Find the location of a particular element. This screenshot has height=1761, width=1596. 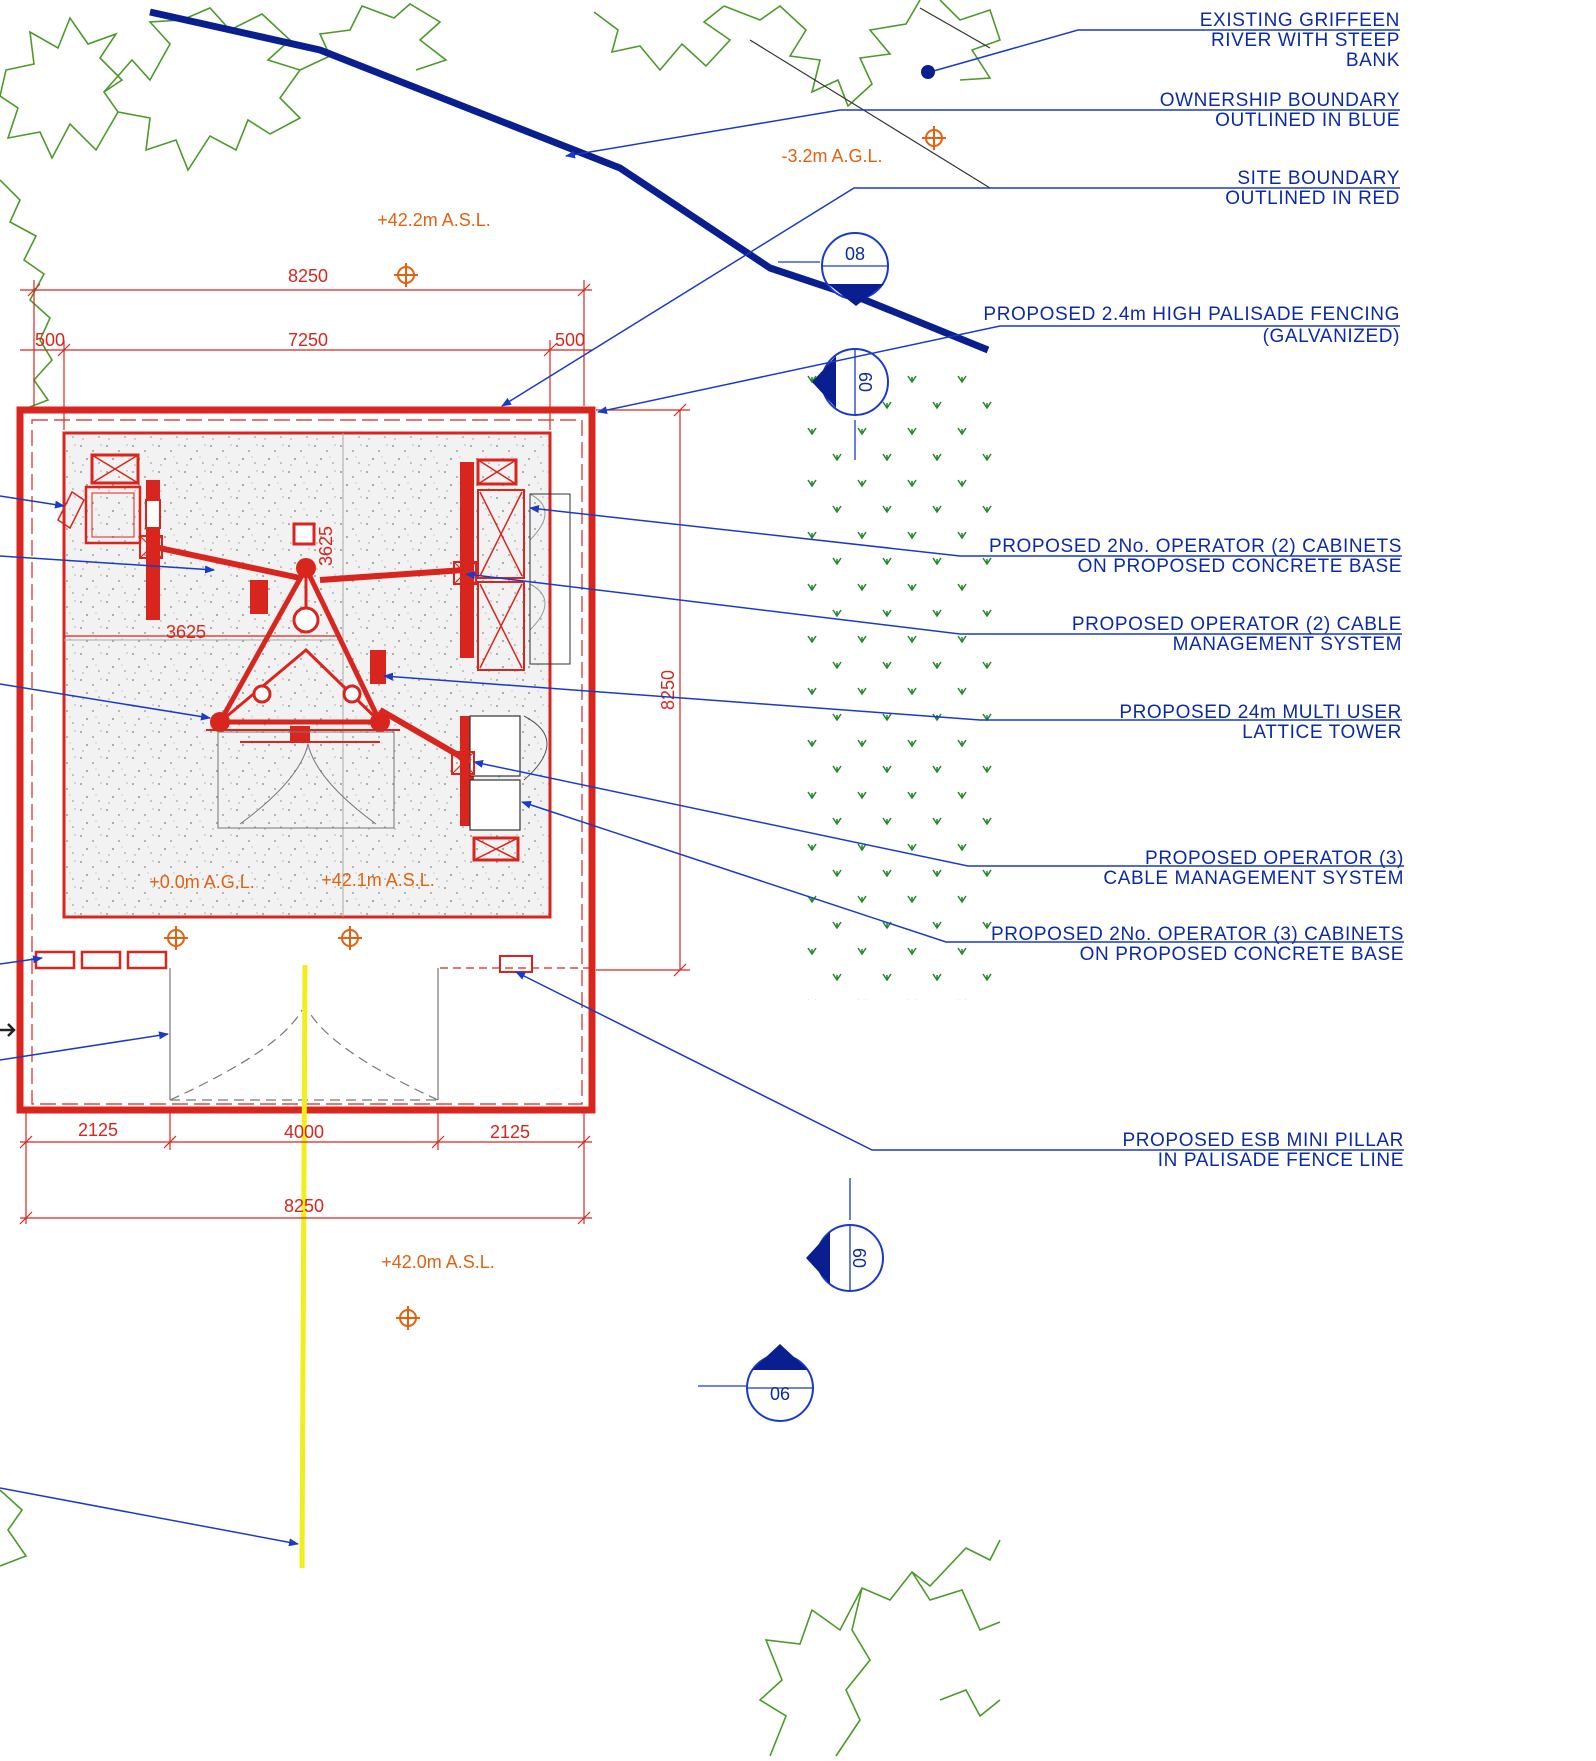

river-bank-line is located at coordinates (870, 114).